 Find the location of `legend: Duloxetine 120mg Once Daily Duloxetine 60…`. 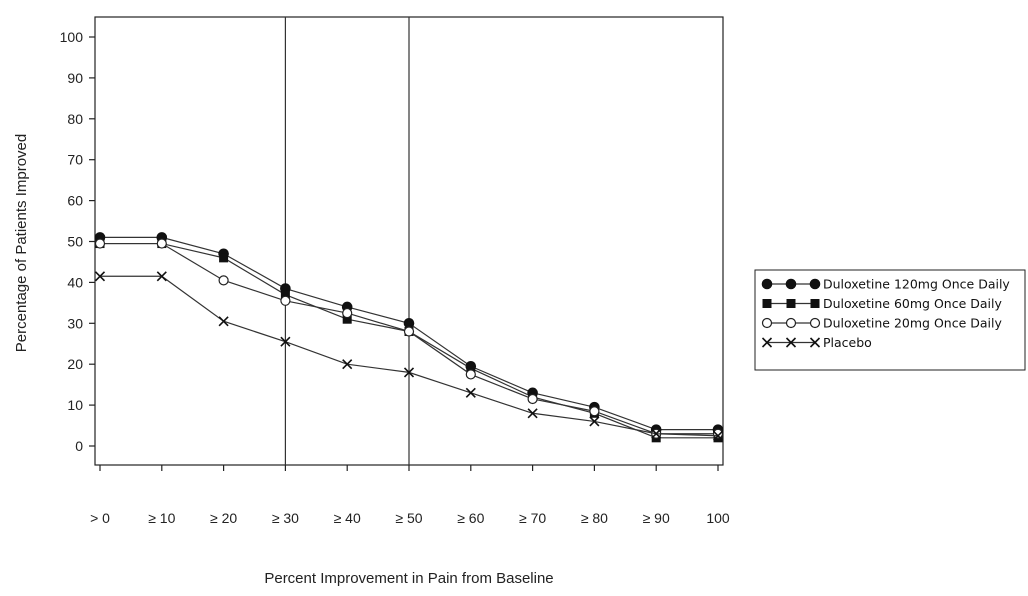

legend: Duloxetine 120mg Once Daily Duloxetine 60… is located at coordinates (890, 320).